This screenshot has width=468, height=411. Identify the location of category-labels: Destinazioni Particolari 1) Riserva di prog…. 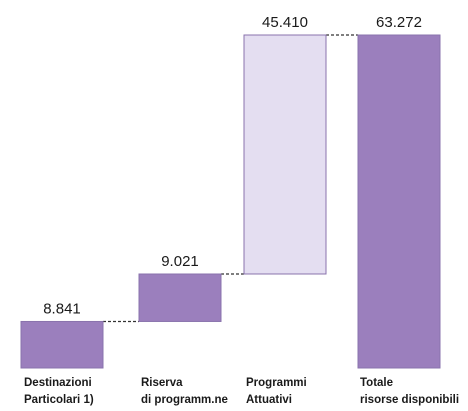
(241, 391).